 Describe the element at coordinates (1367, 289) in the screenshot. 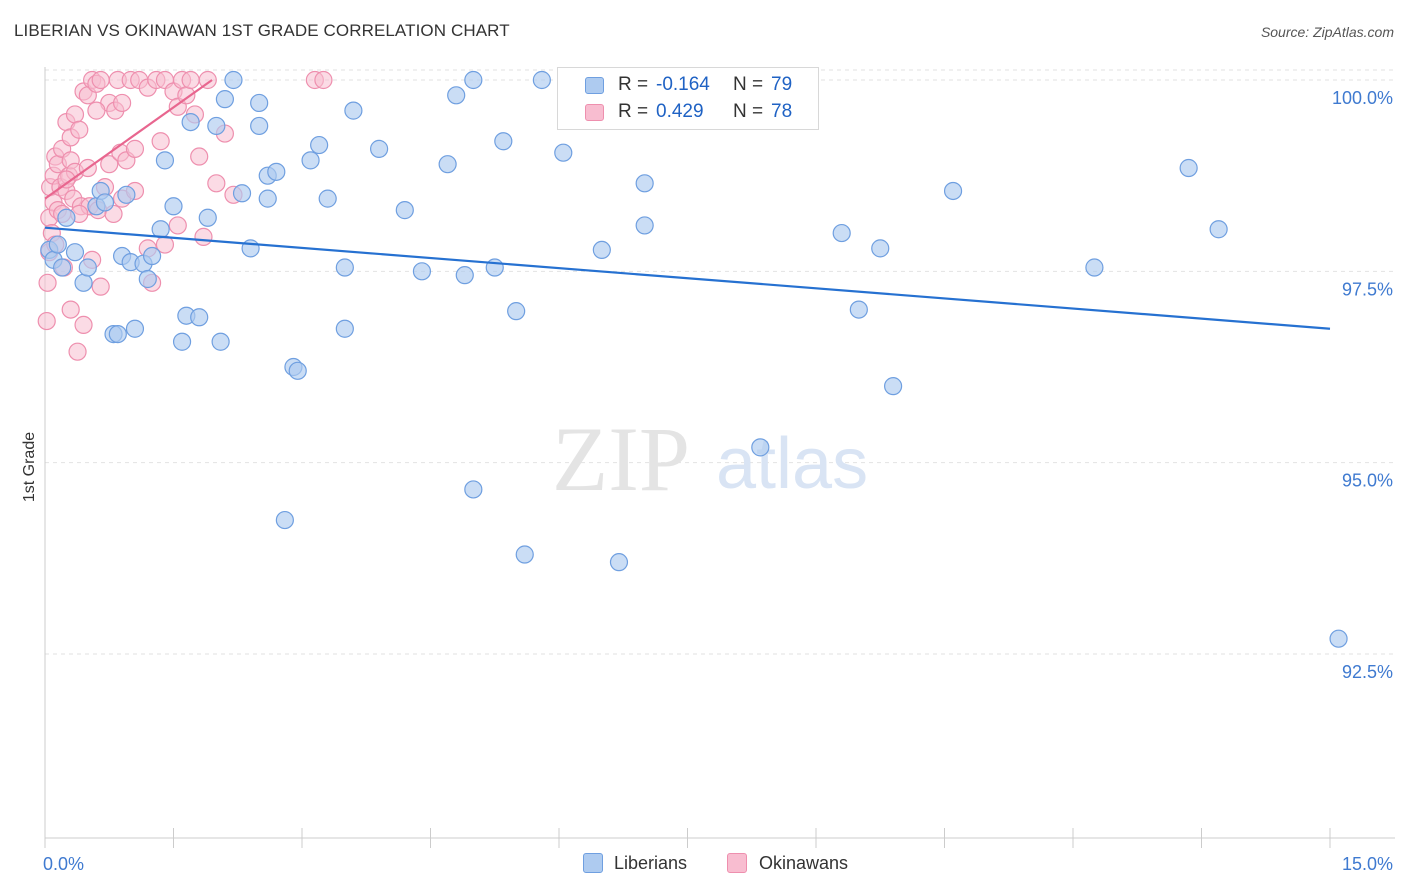

I see `y-tick-label: 97.5%` at that location.